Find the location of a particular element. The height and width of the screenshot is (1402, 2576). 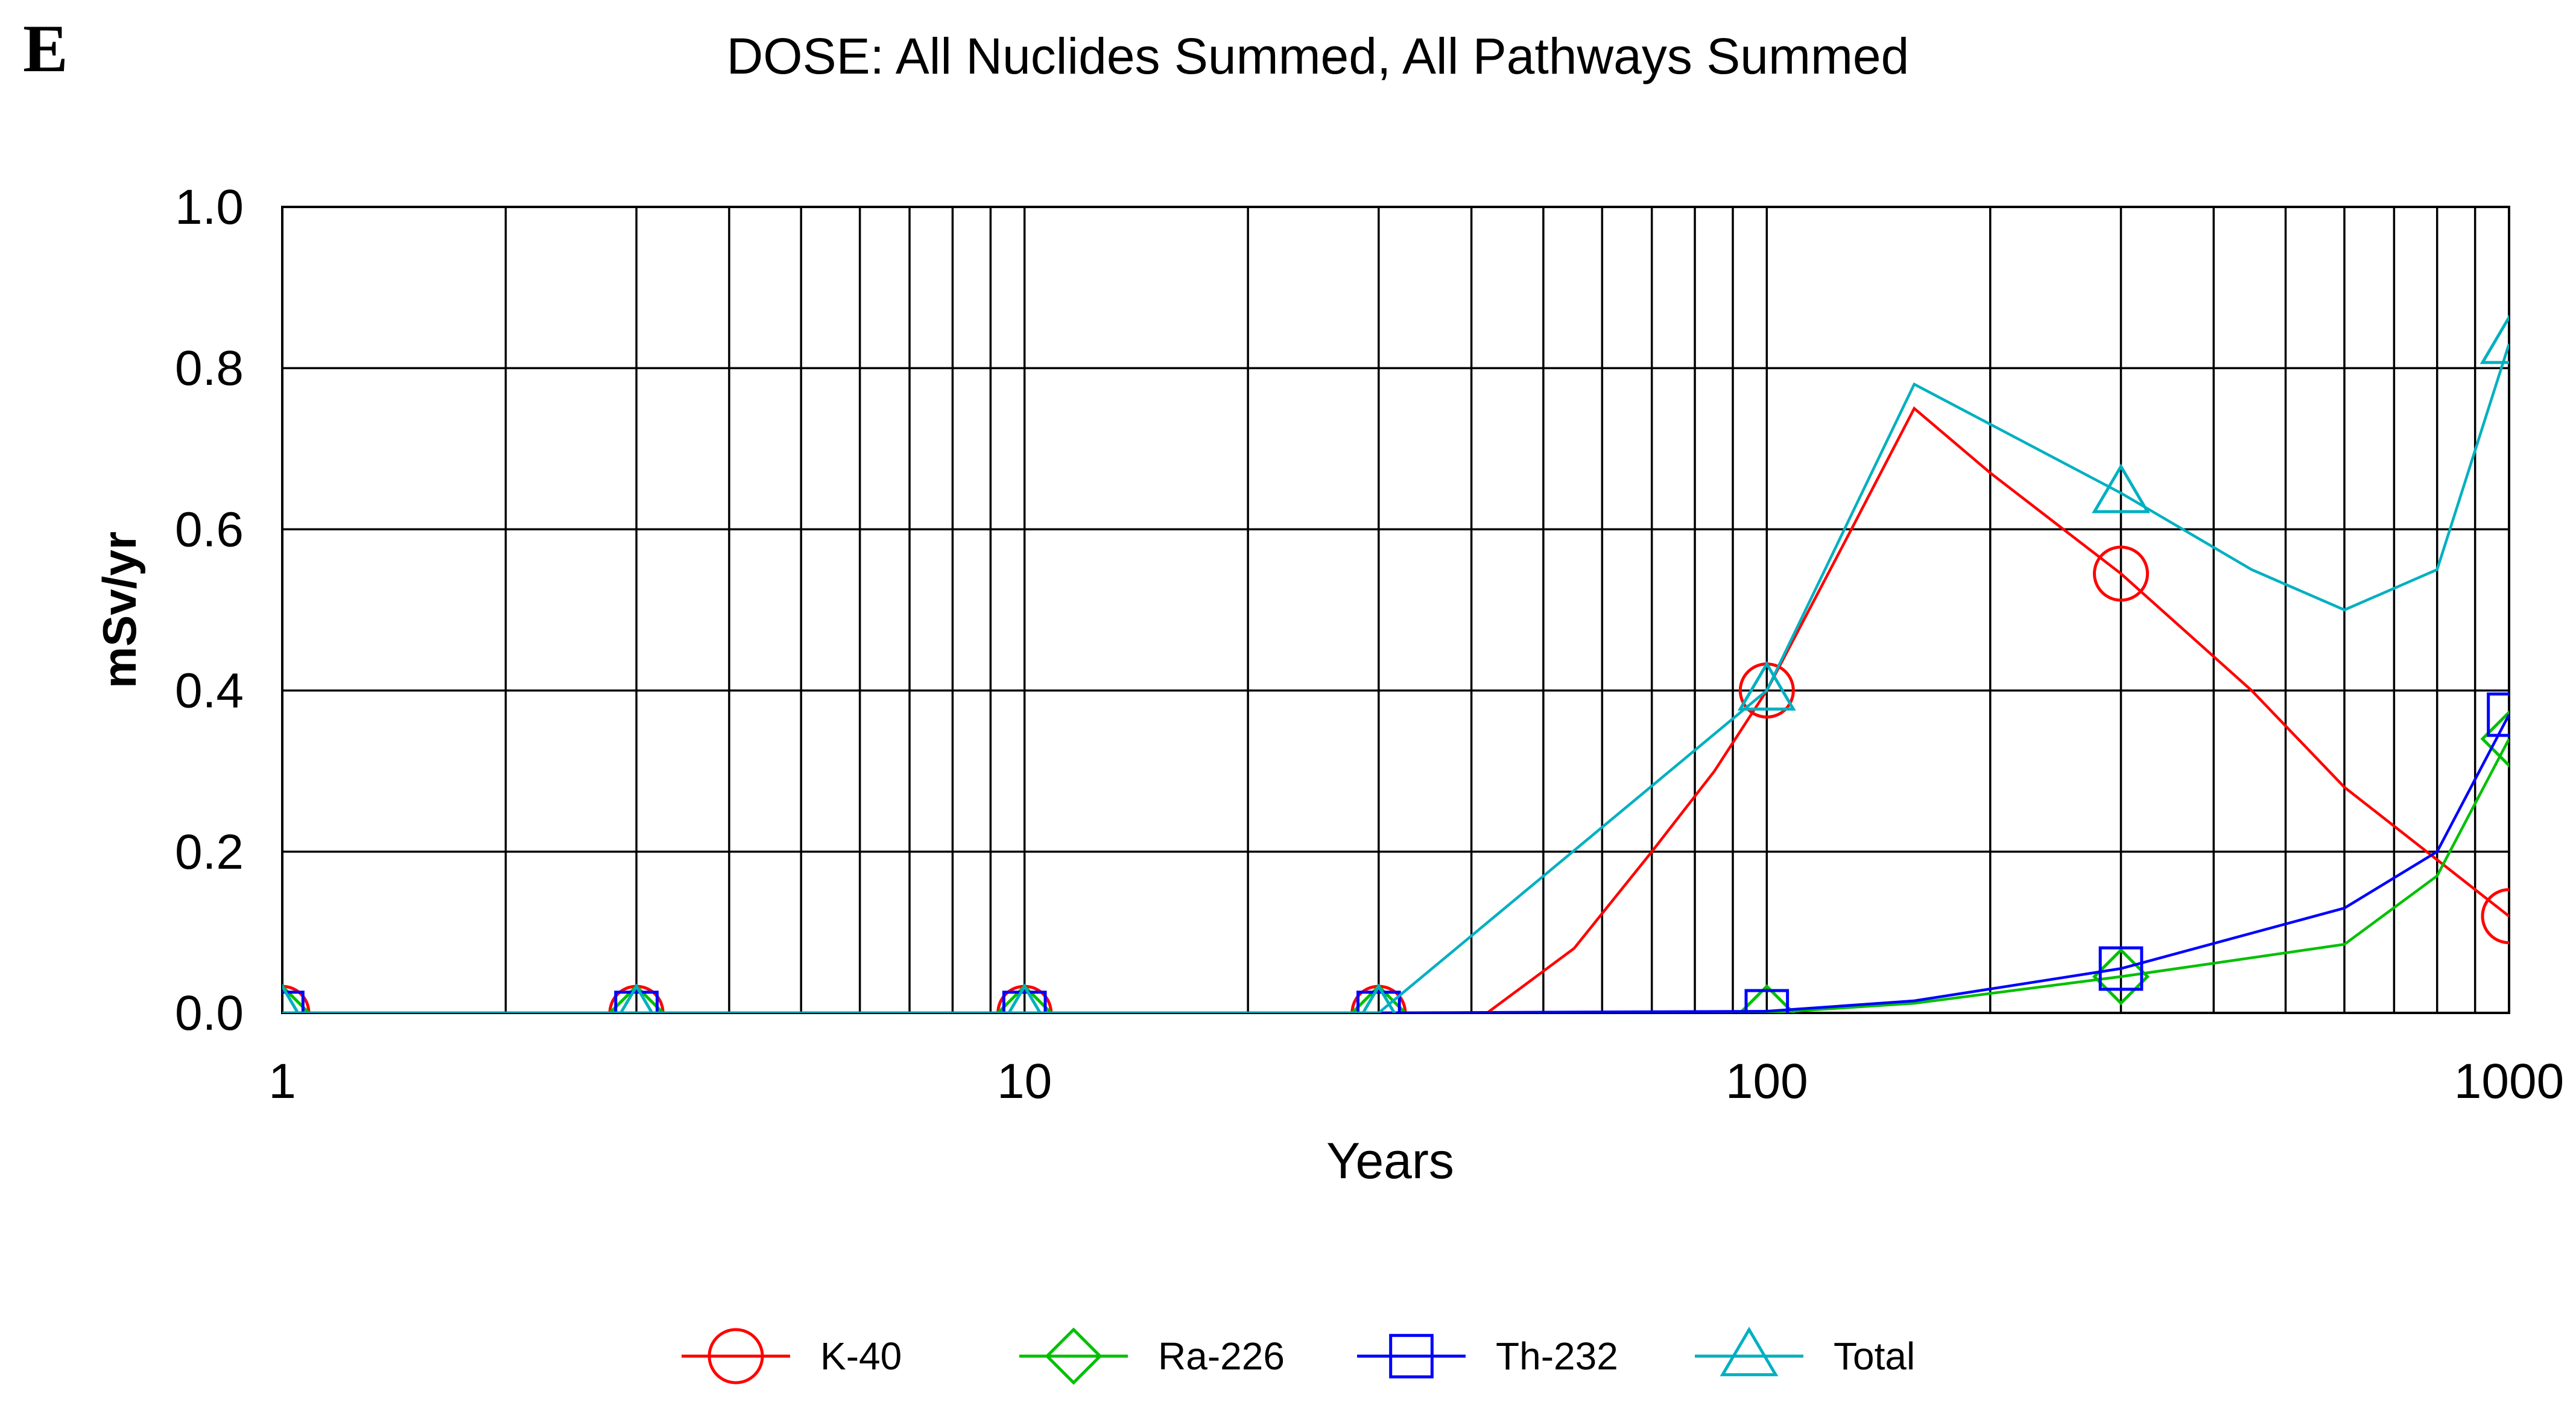

y-tick-label: 0.6 is located at coordinates (209, 529).